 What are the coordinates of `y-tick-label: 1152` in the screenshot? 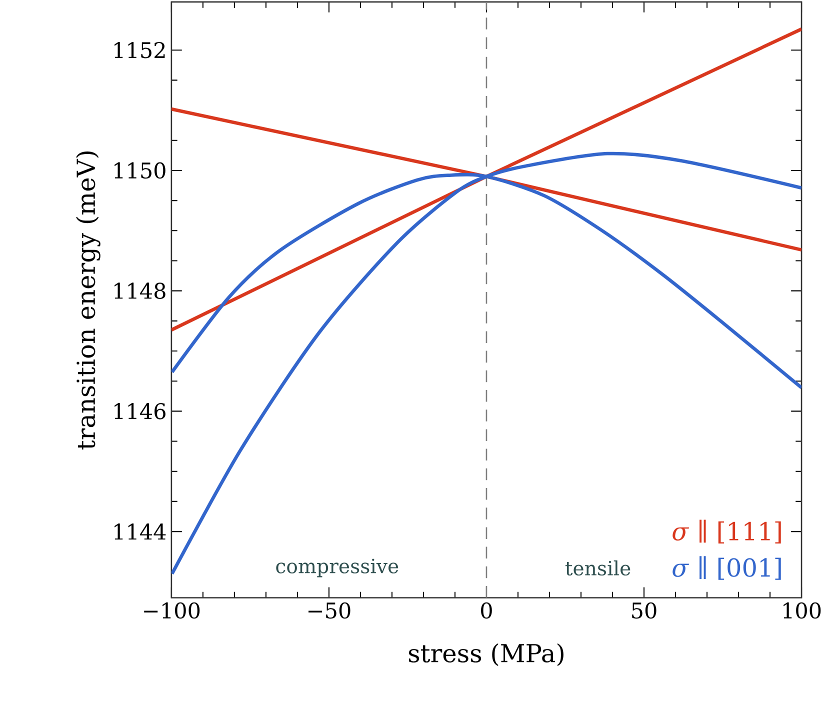 It's located at (139, 50).